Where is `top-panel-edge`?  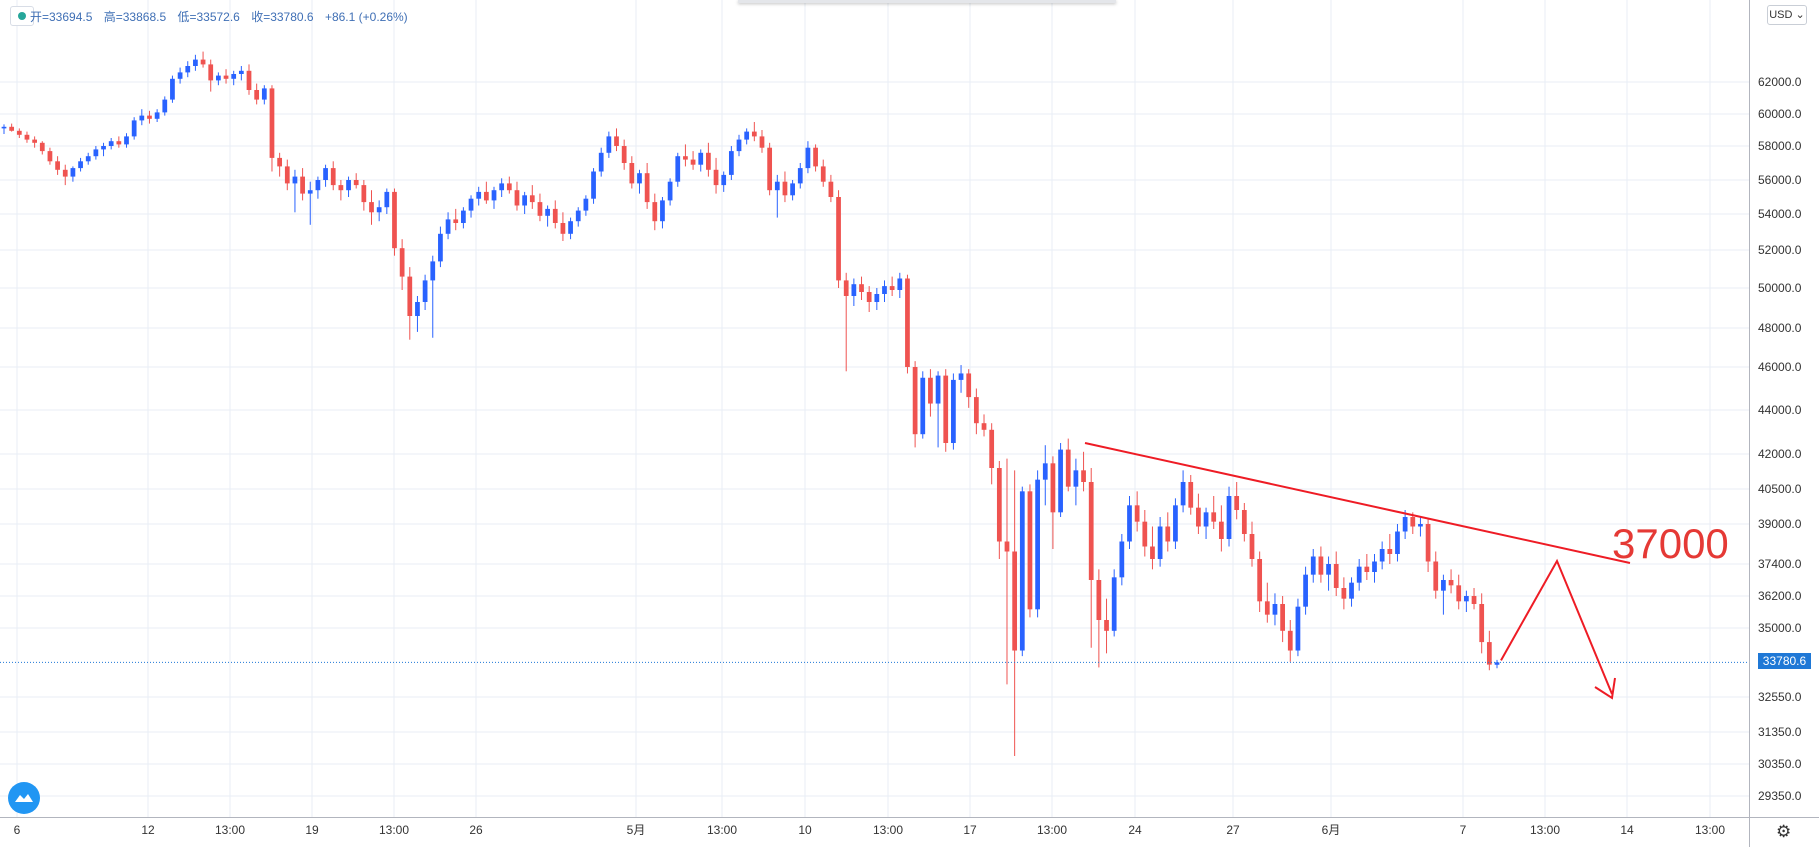
top-panel-edge is located at coordinates (927, 1).